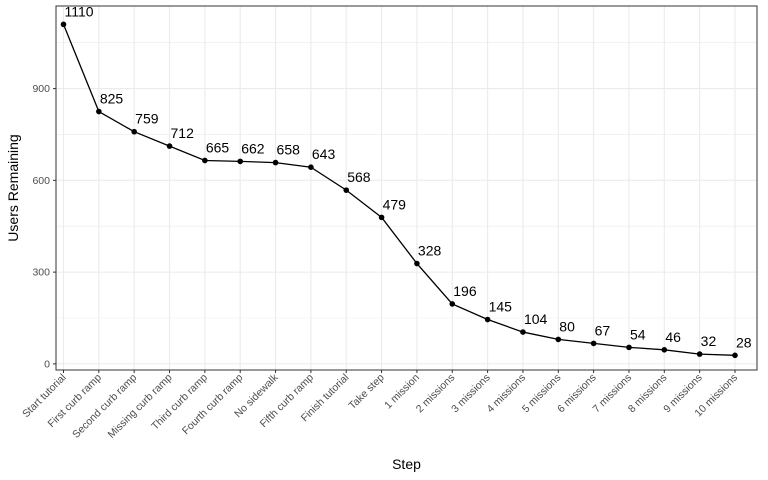 Image resolution: width=768 pixels, height=480 pixels. What do you see at coordinates (183, 133) in the screenshot?
I see `data-label: 712` at bounding box center [183, 133].